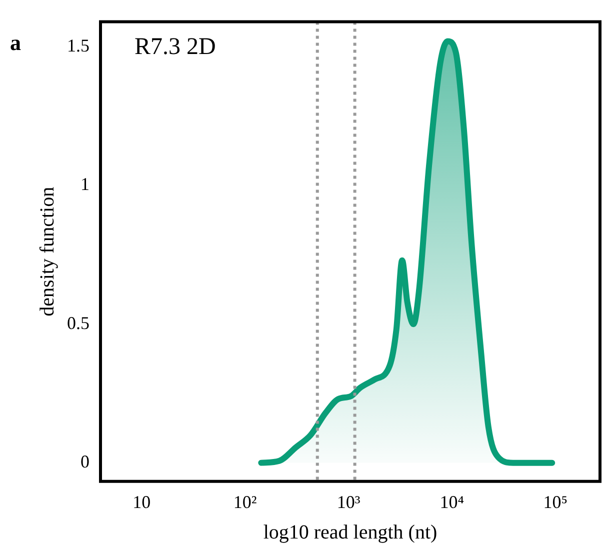  What do you see at coordinates (78, 46) in the screenshot?
I see `y-tick-label: 1.5` at bounding box center [78, 46].